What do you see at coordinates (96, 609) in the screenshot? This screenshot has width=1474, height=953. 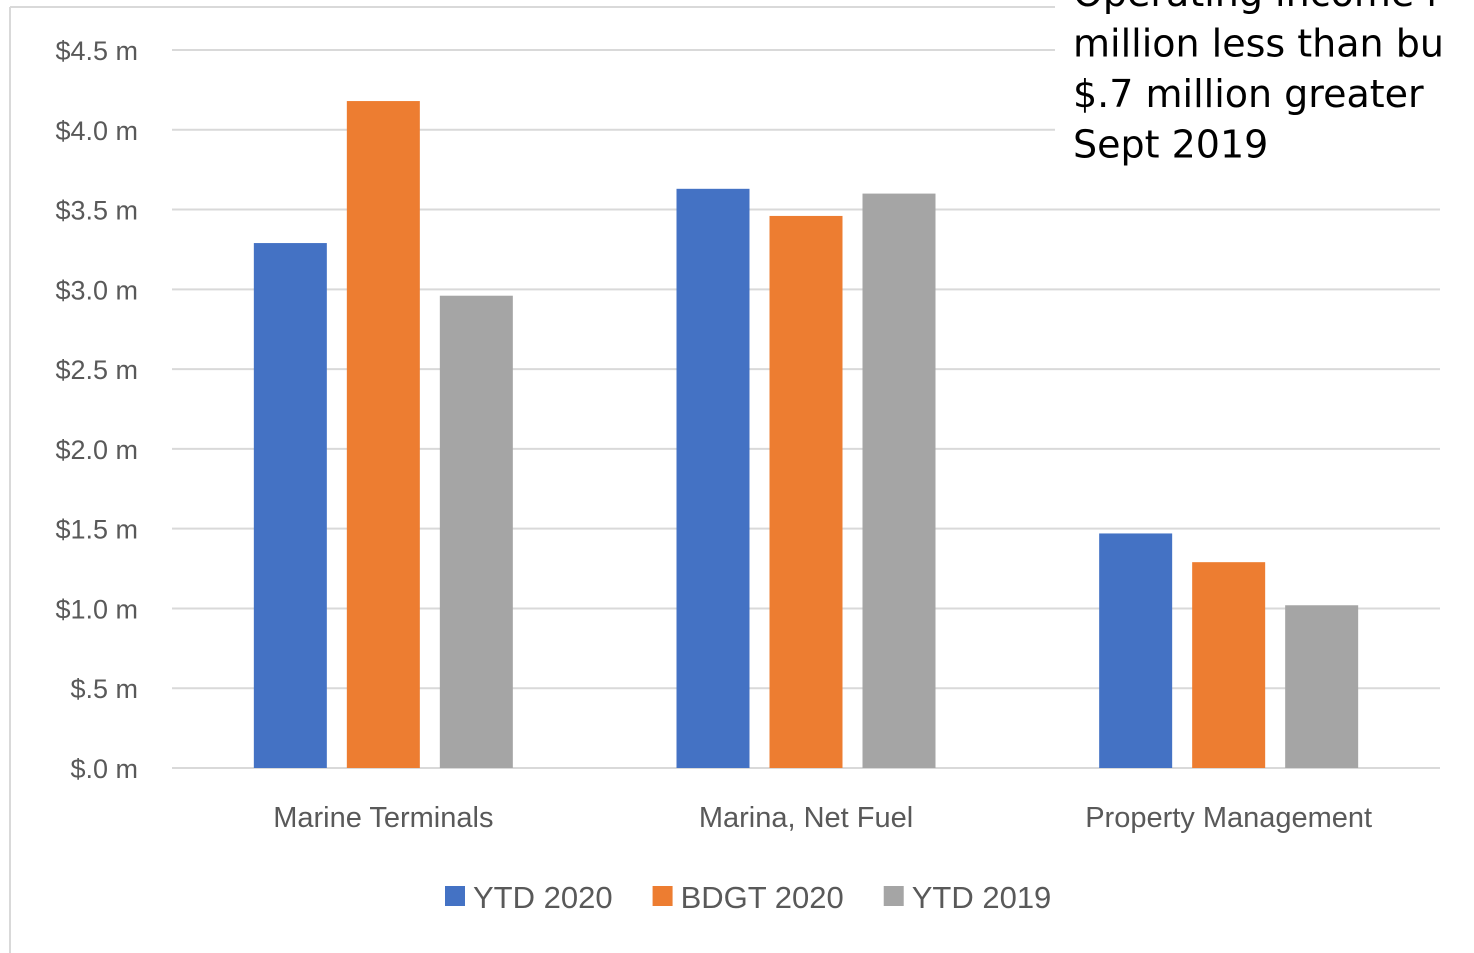 I see `y-tick-label: $1.0 m` at bounding box center [96, 609].